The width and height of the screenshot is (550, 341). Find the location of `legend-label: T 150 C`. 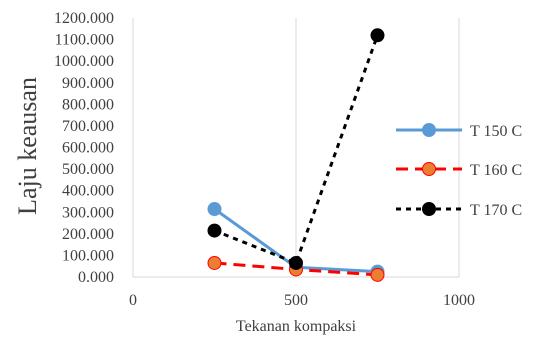

legend-label: T 150 C is located at coordinates (496, 131).